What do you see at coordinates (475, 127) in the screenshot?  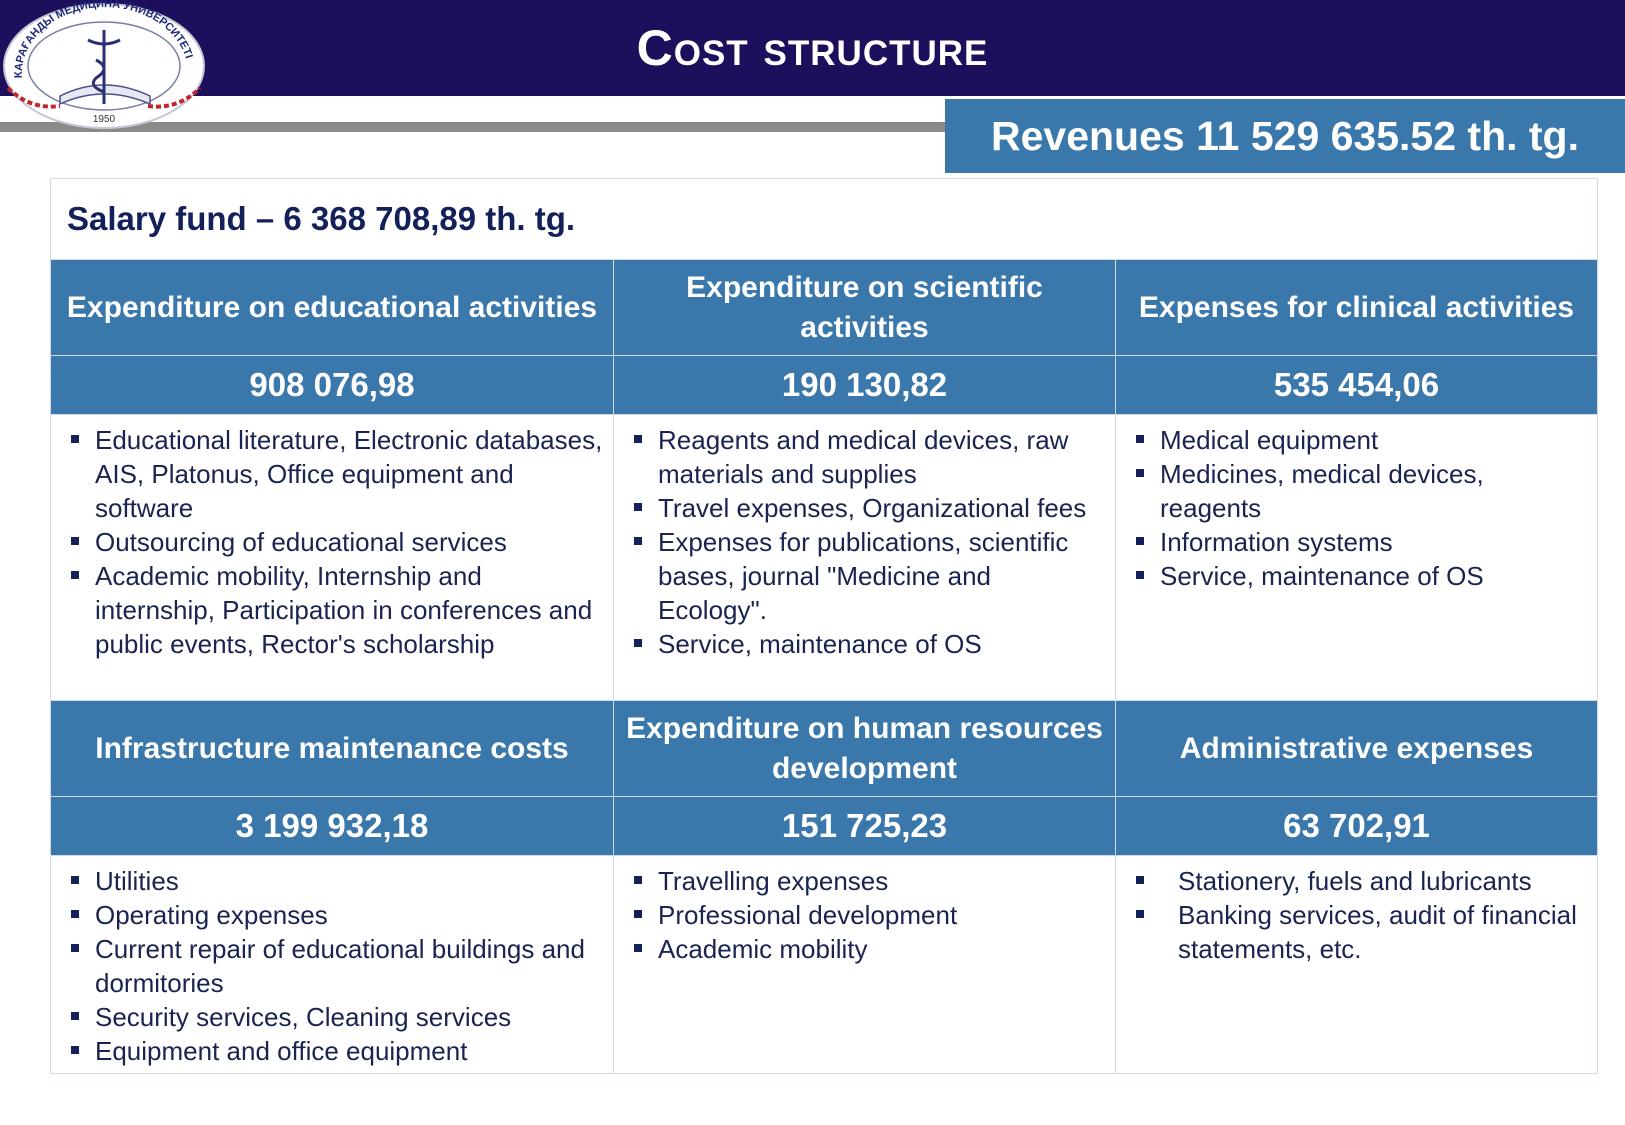 I see `header-rule` at bounding box center [475, 127].